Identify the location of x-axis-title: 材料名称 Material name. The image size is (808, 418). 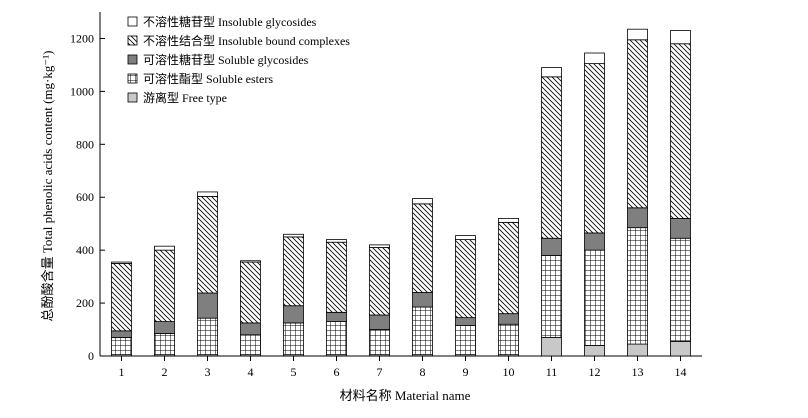
(405, 395).